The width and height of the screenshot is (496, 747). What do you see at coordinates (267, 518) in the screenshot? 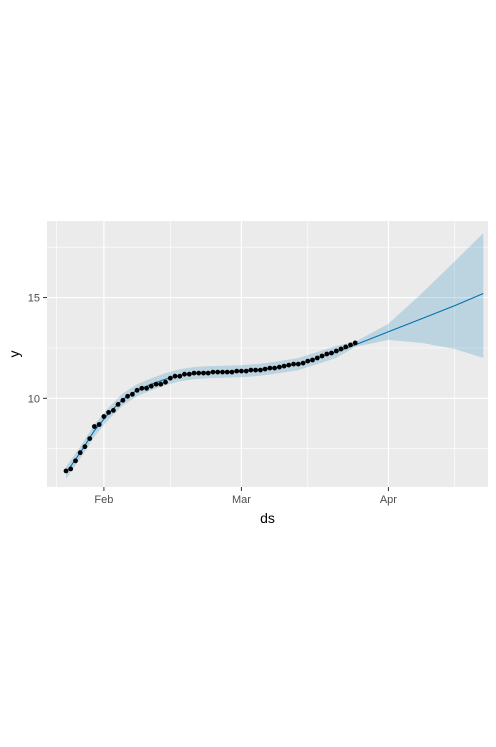
I see `x-axis-title: ds` at bounding box center [267, 518].